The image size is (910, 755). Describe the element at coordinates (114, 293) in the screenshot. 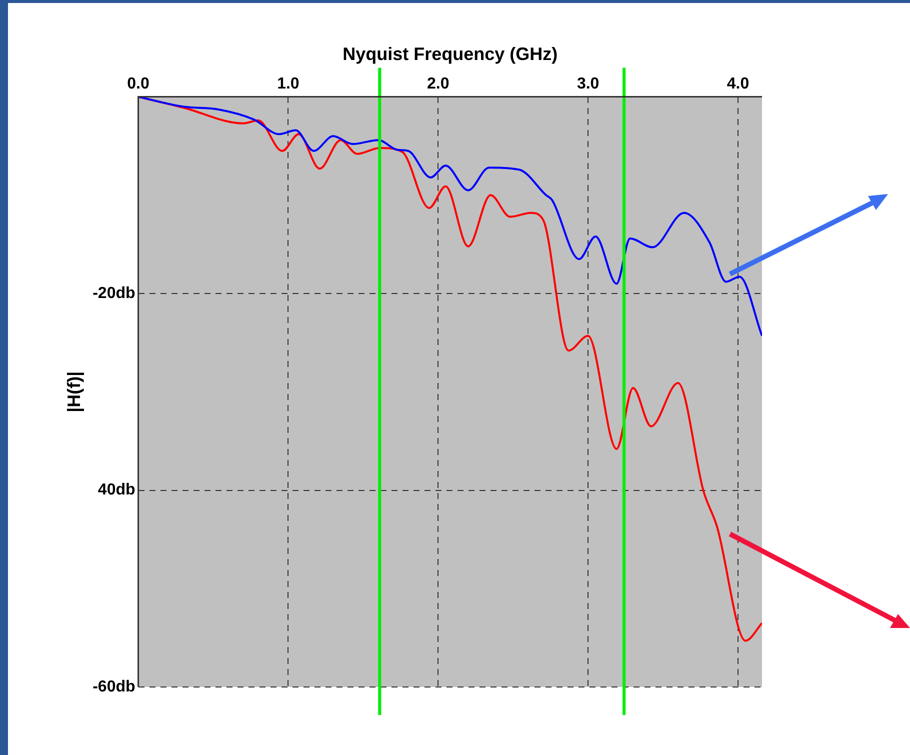

I see `y-tick-label: -20db` at that location.